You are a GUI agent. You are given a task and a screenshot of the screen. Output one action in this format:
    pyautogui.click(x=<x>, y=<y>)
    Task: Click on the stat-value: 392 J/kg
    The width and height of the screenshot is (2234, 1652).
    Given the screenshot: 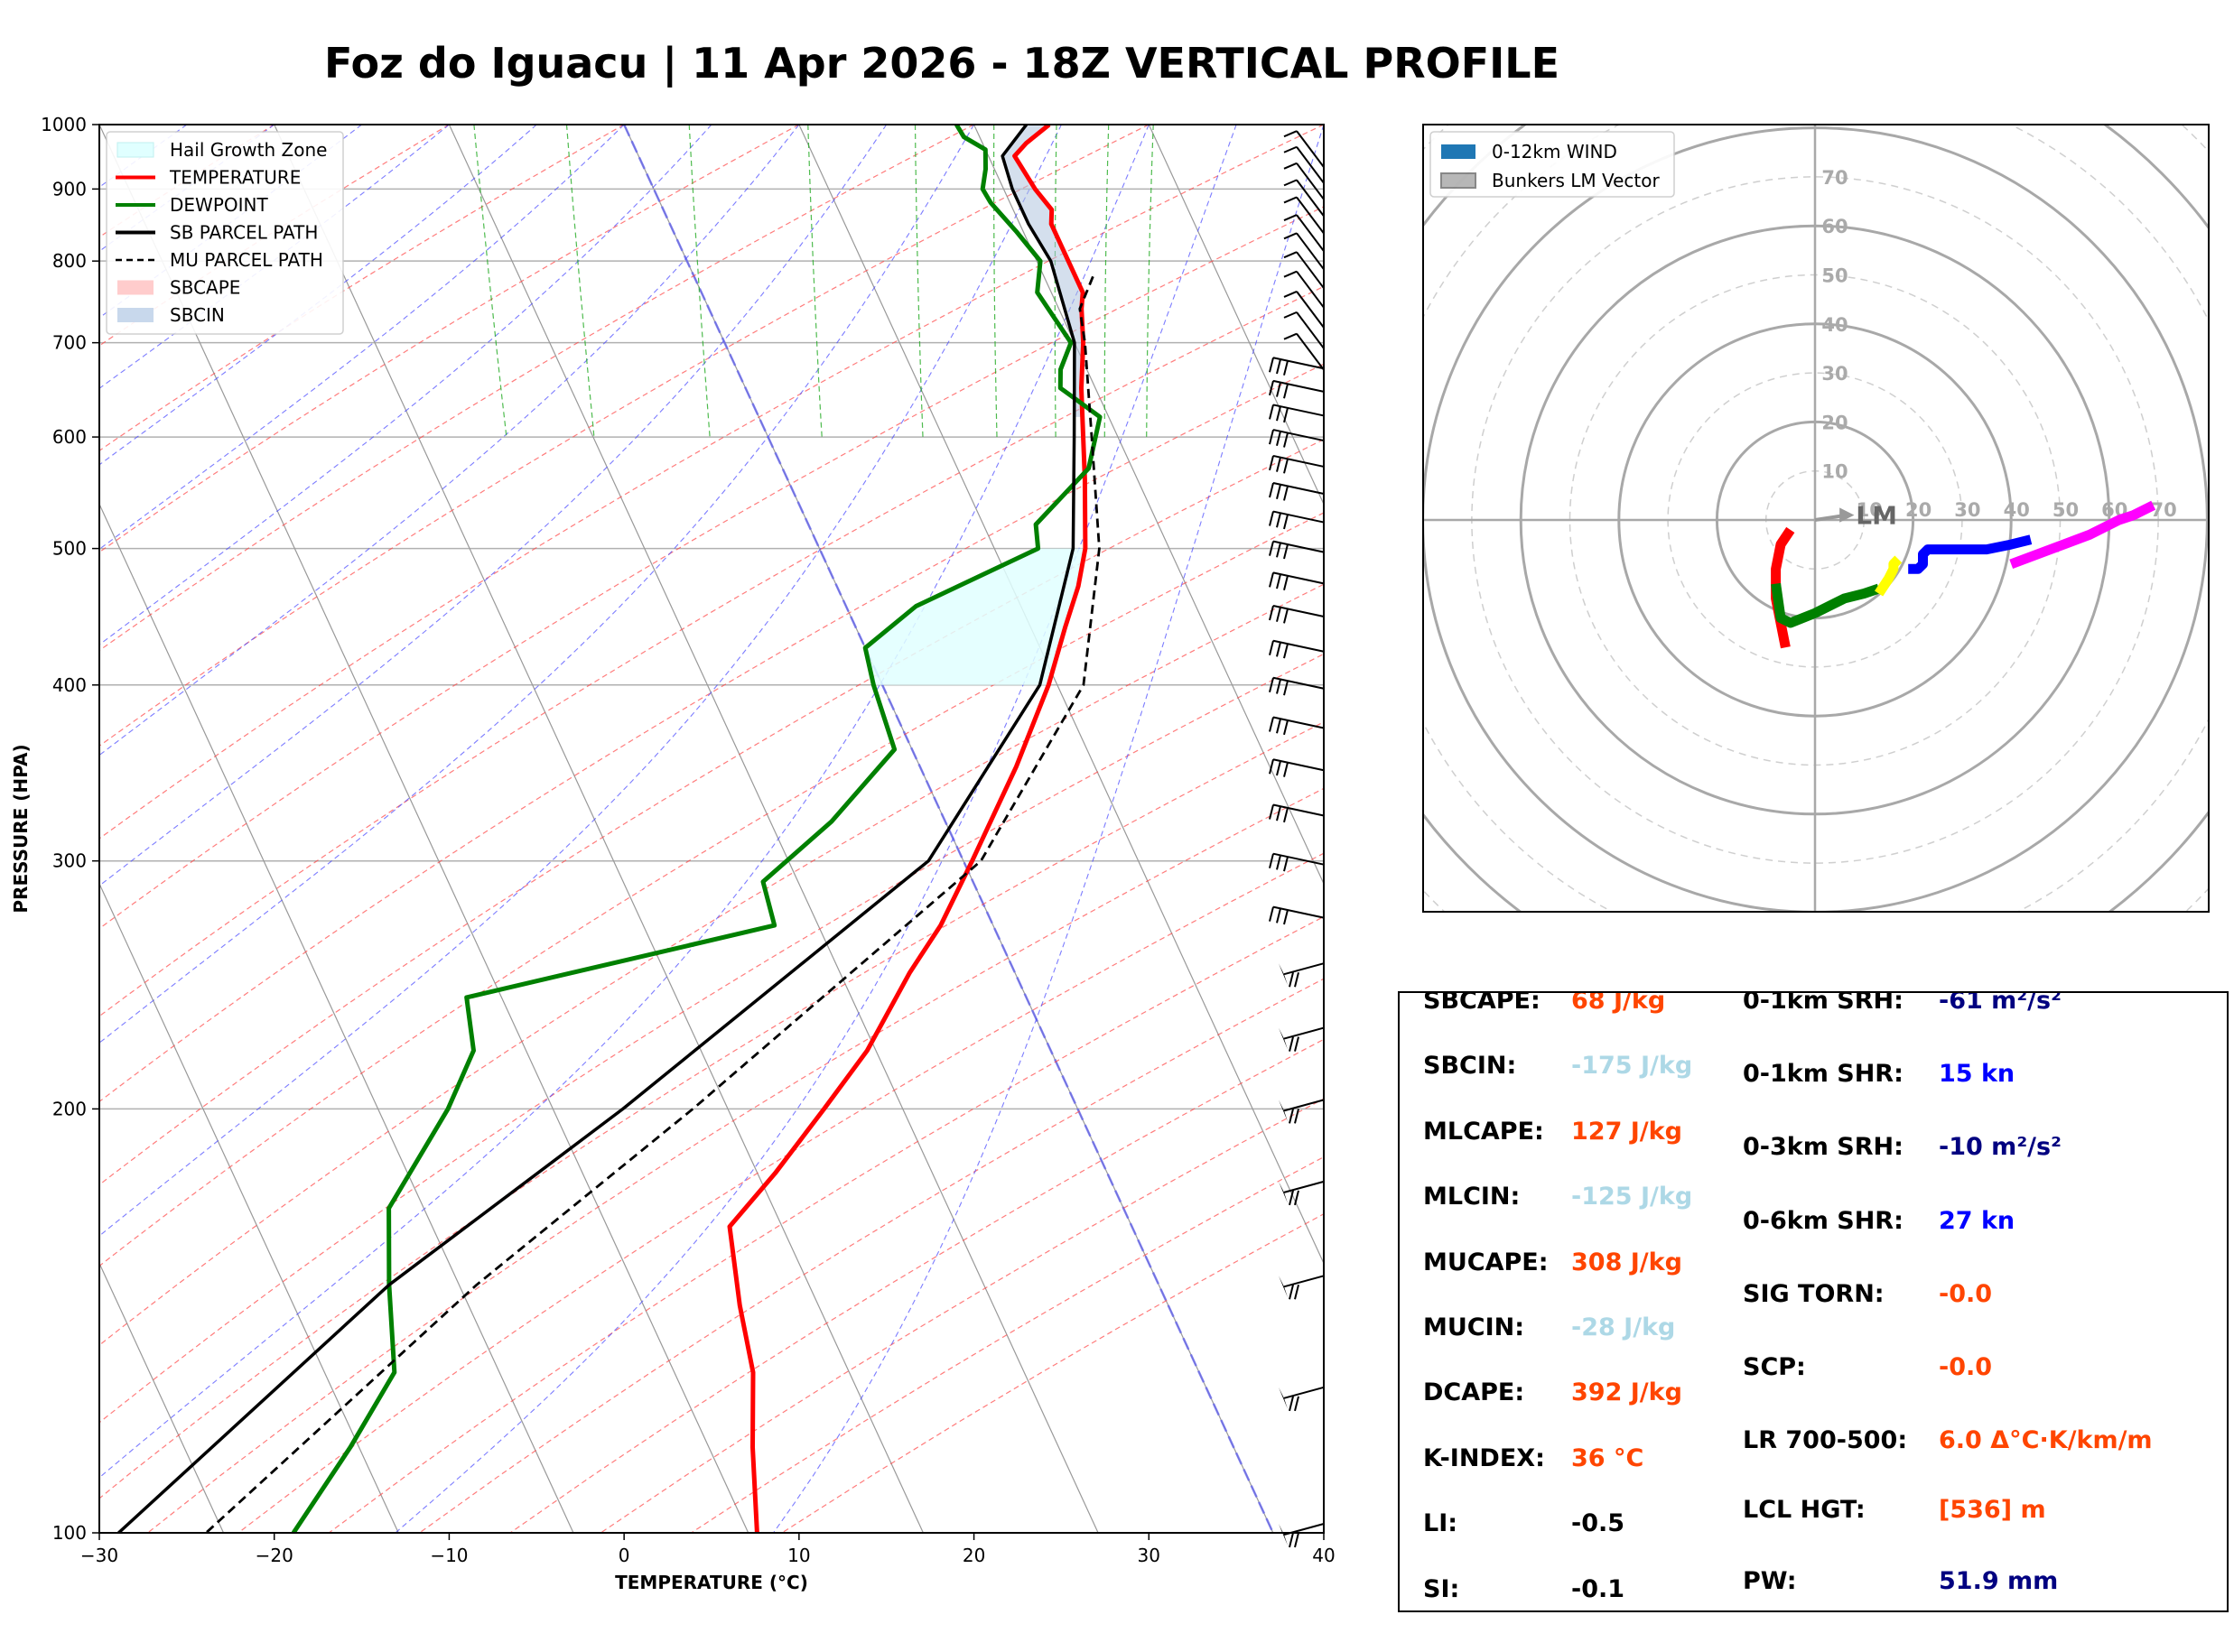 What is the action you would take?
    pyautogui.click(x=1626, y=1392)
    